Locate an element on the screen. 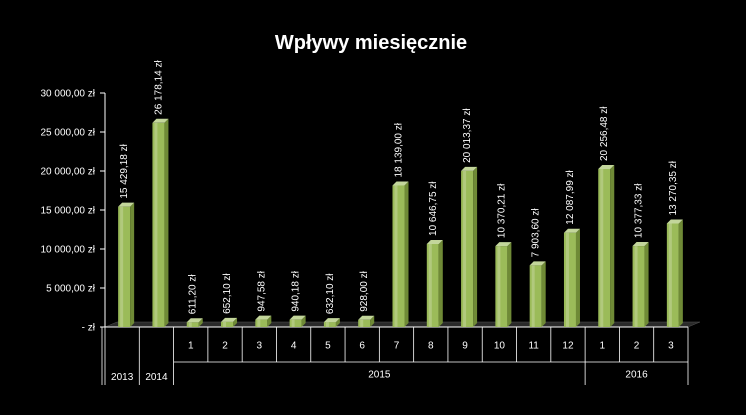  y-tick-label: 5 000,00 zł is located at coordinates (71, 289).